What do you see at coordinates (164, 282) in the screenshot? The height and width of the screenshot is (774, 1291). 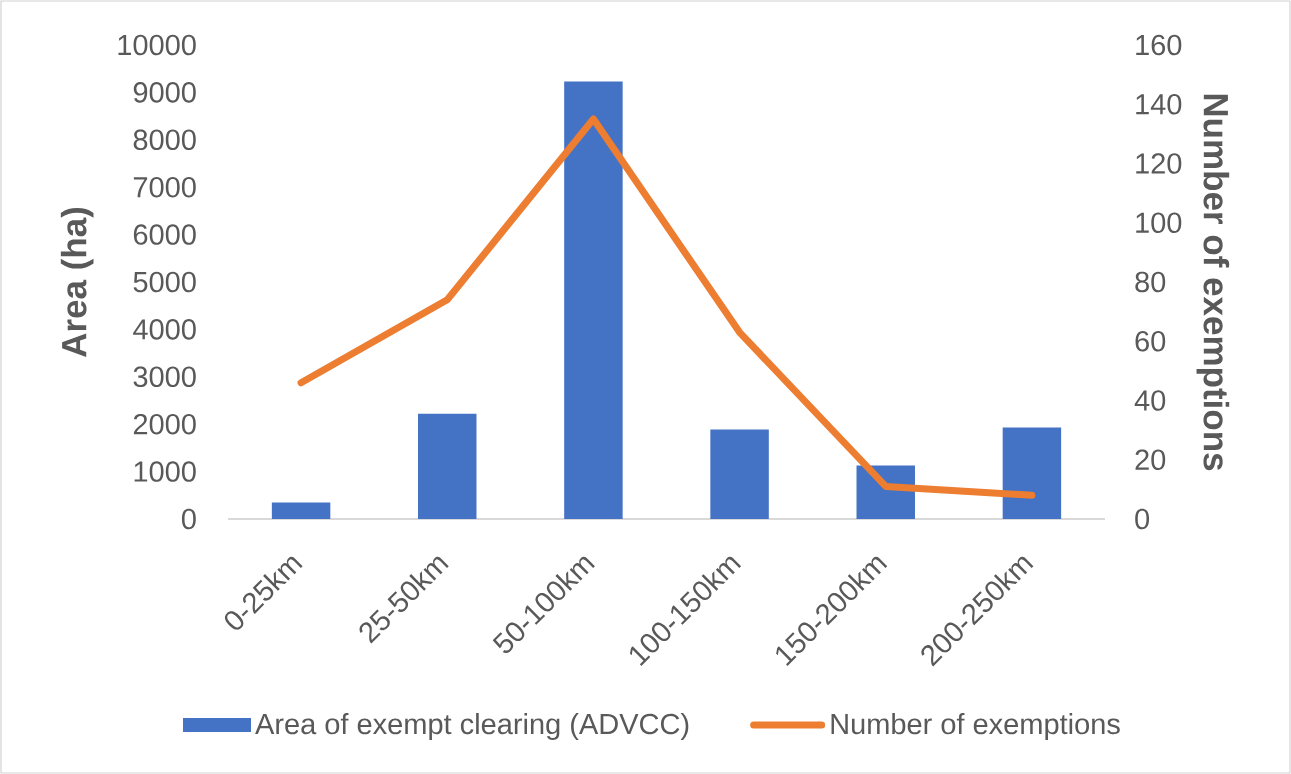 I see `y-tick-label: 5000` at bounding box center [164, 282].